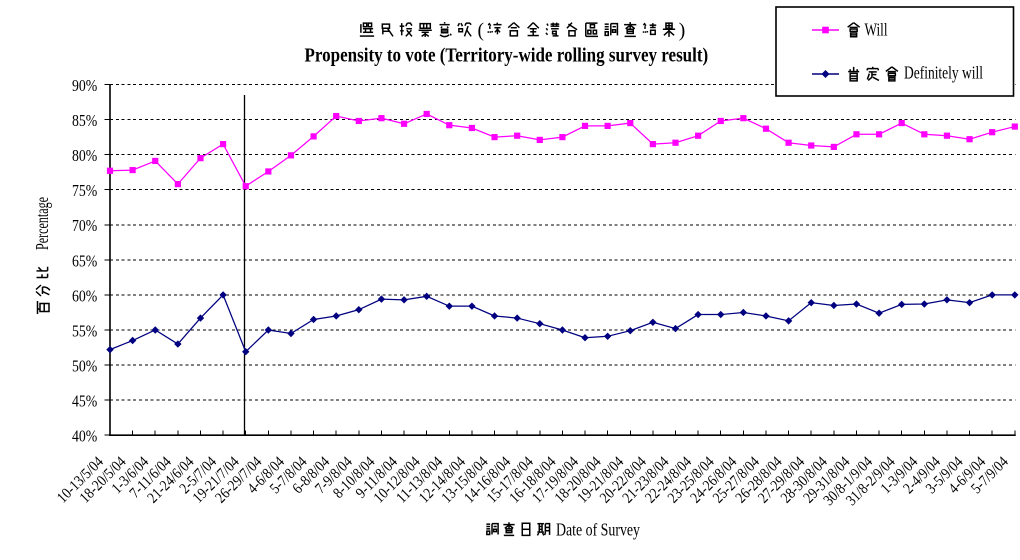 This screenshot has width=1020, height=560. Describe the element at coordinates (84, 120) in the screenshot. I see `svg-text: 85%` at that location.